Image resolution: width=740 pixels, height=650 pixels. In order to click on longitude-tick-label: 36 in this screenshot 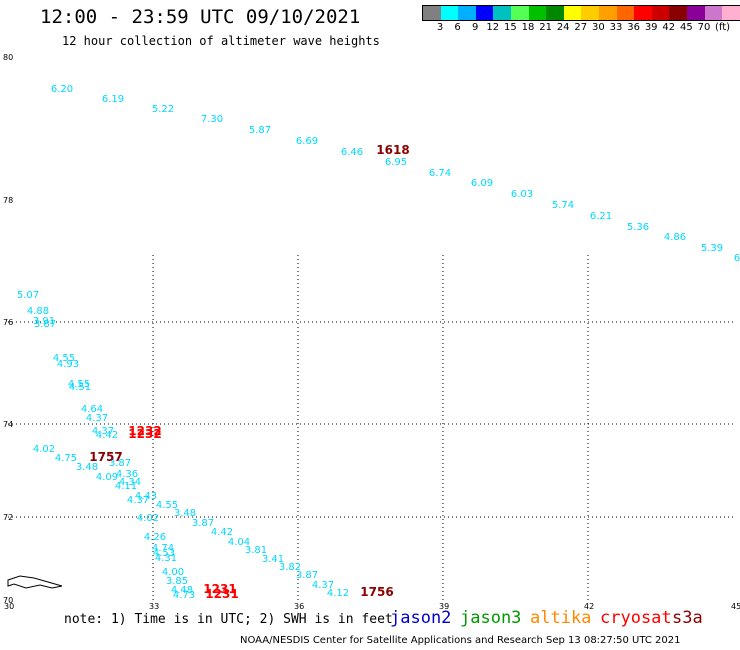, I will do `click(299, 606)`.